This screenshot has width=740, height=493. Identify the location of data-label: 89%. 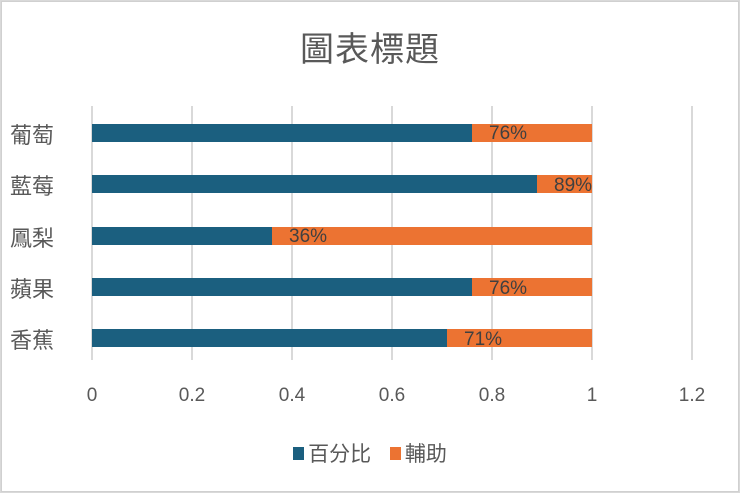
(573, 185).